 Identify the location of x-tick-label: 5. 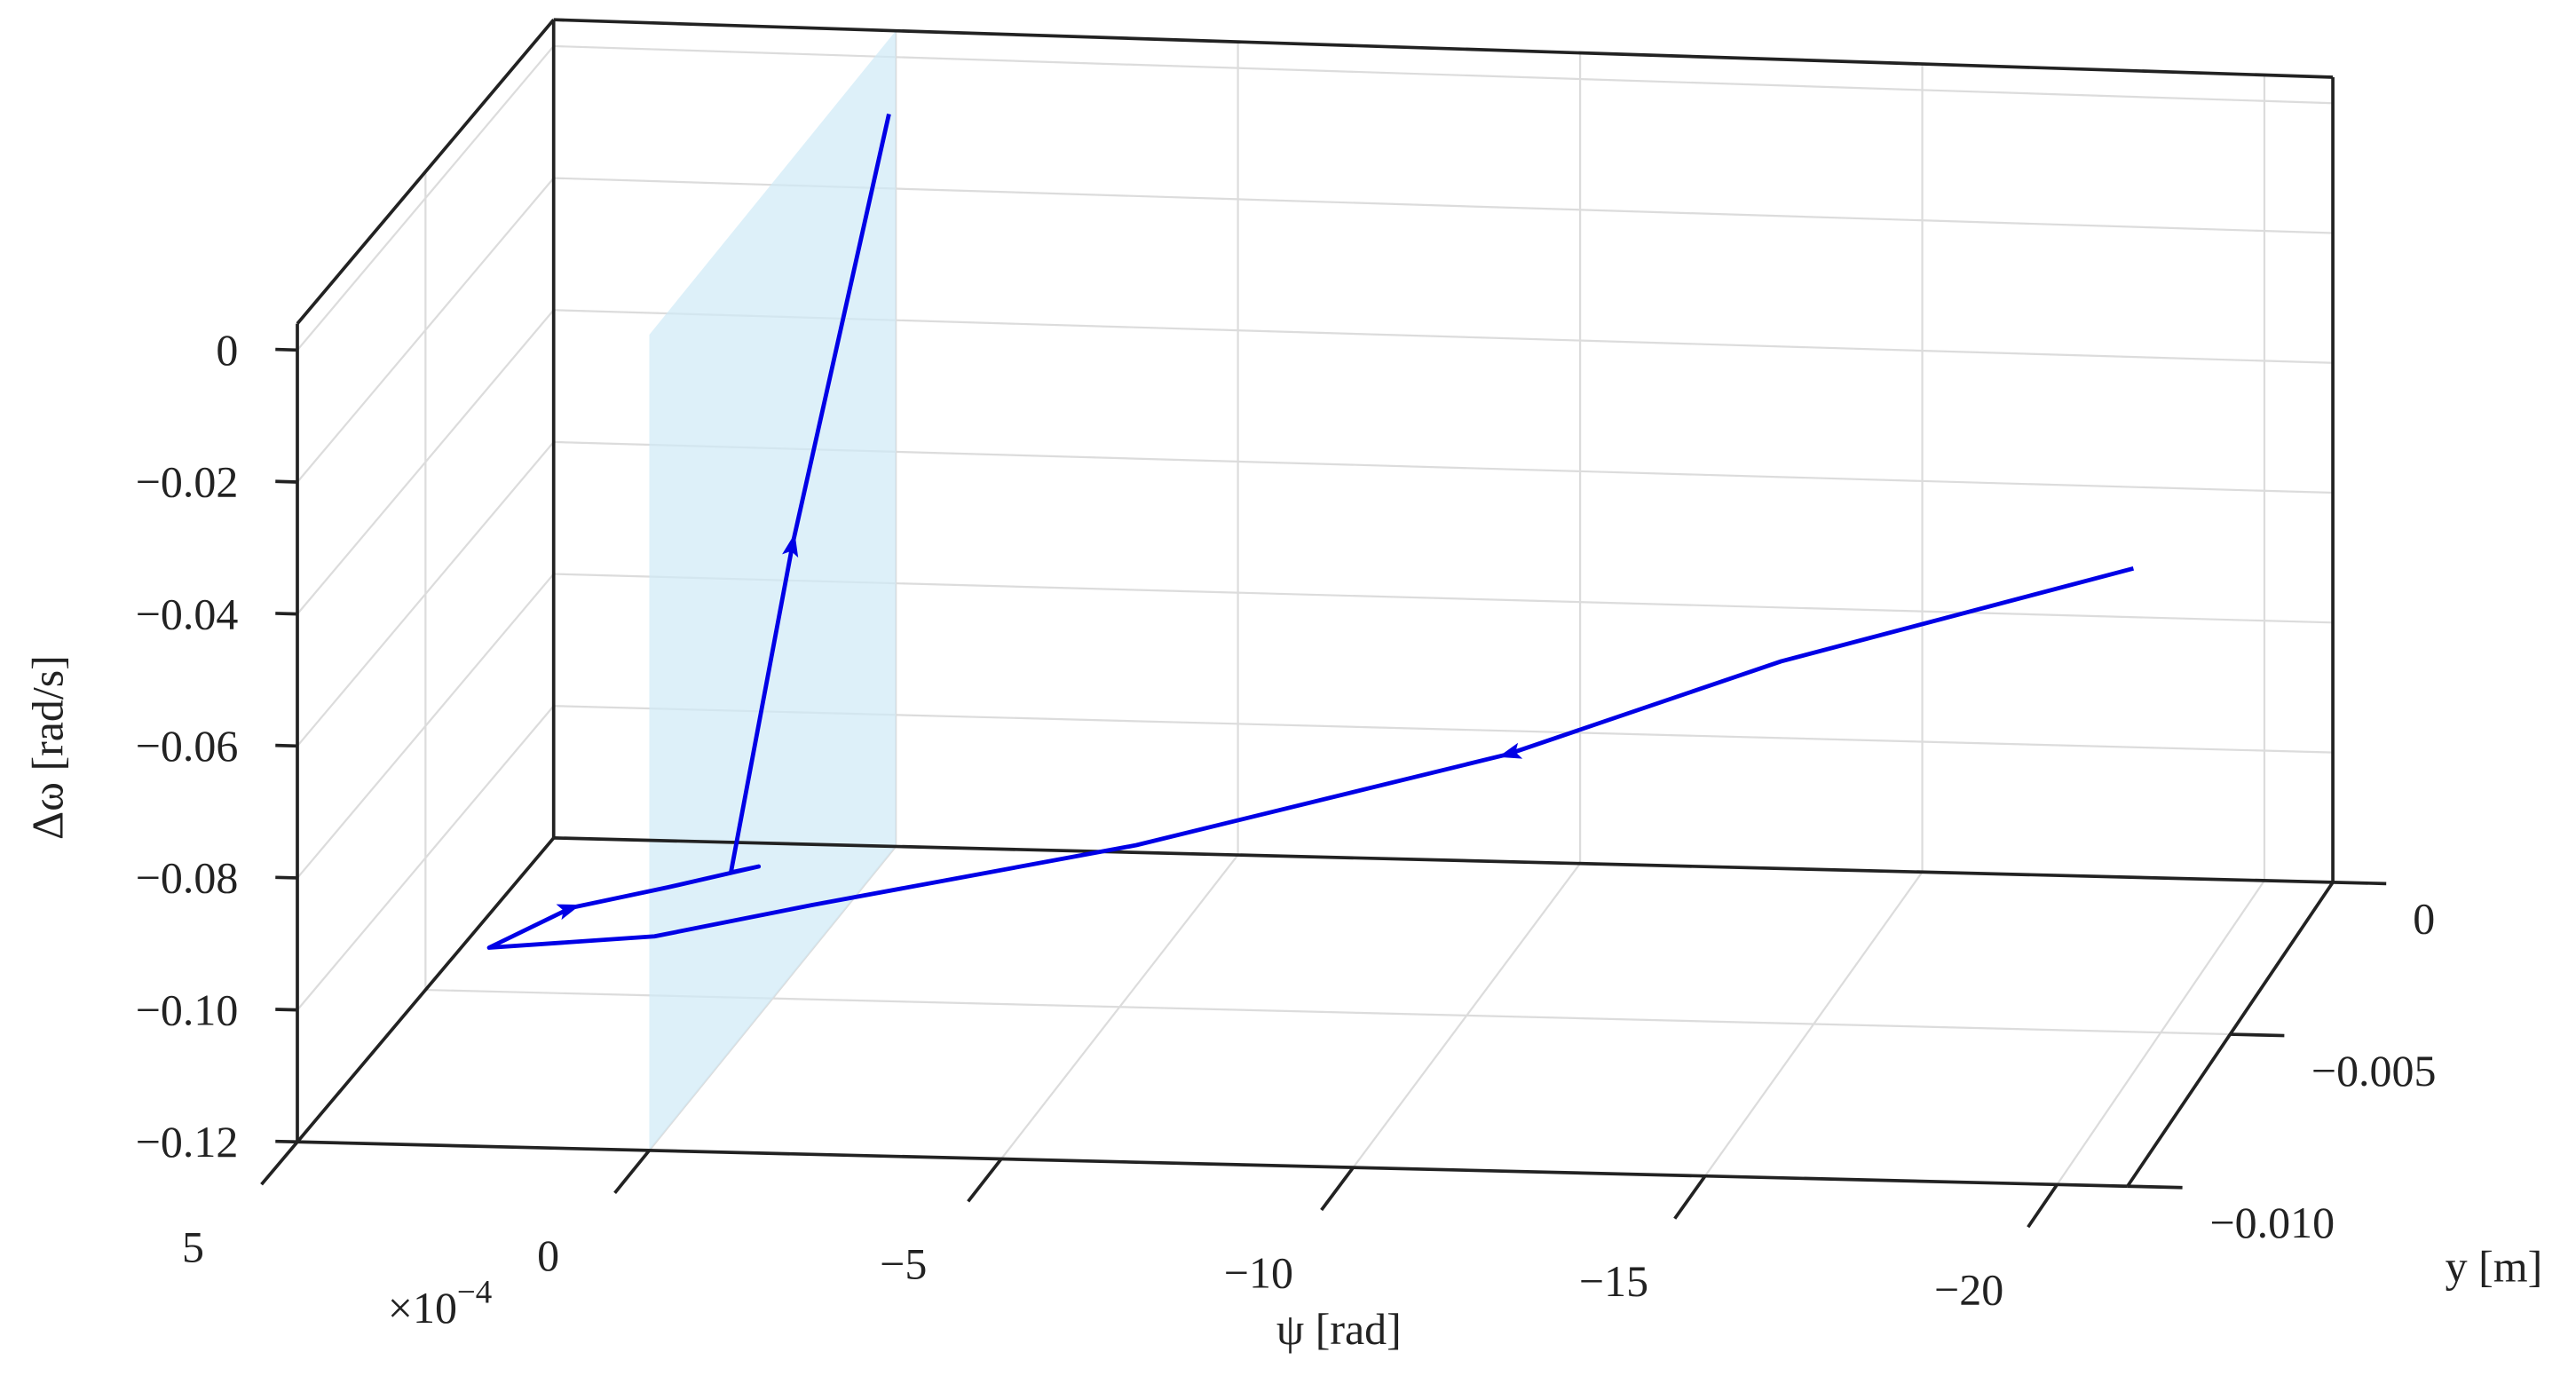
(193, 1246).